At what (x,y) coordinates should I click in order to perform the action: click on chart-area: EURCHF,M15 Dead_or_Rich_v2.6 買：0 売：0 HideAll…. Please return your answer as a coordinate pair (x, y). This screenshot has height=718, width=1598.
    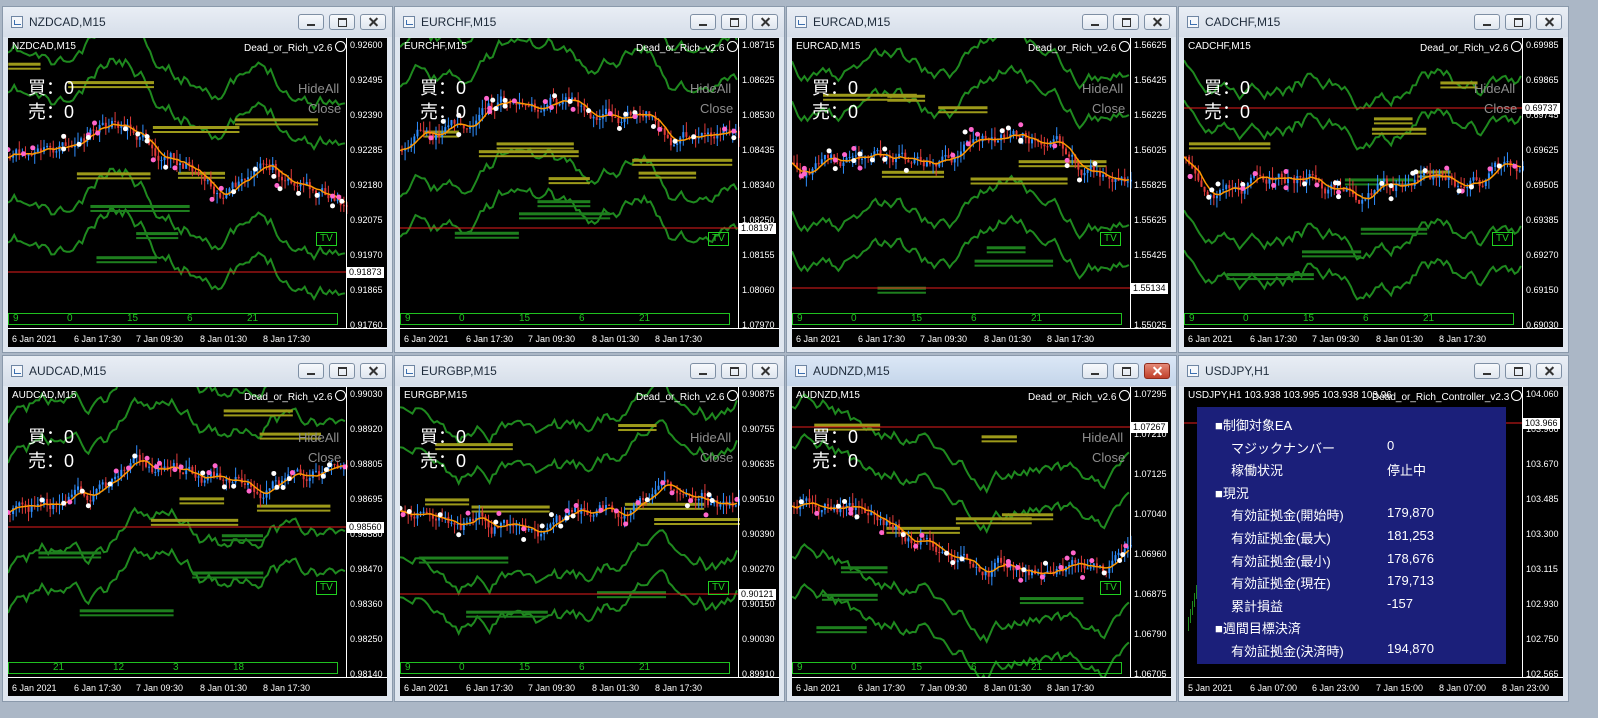
    Looking at the image, I should click on (589, 192).